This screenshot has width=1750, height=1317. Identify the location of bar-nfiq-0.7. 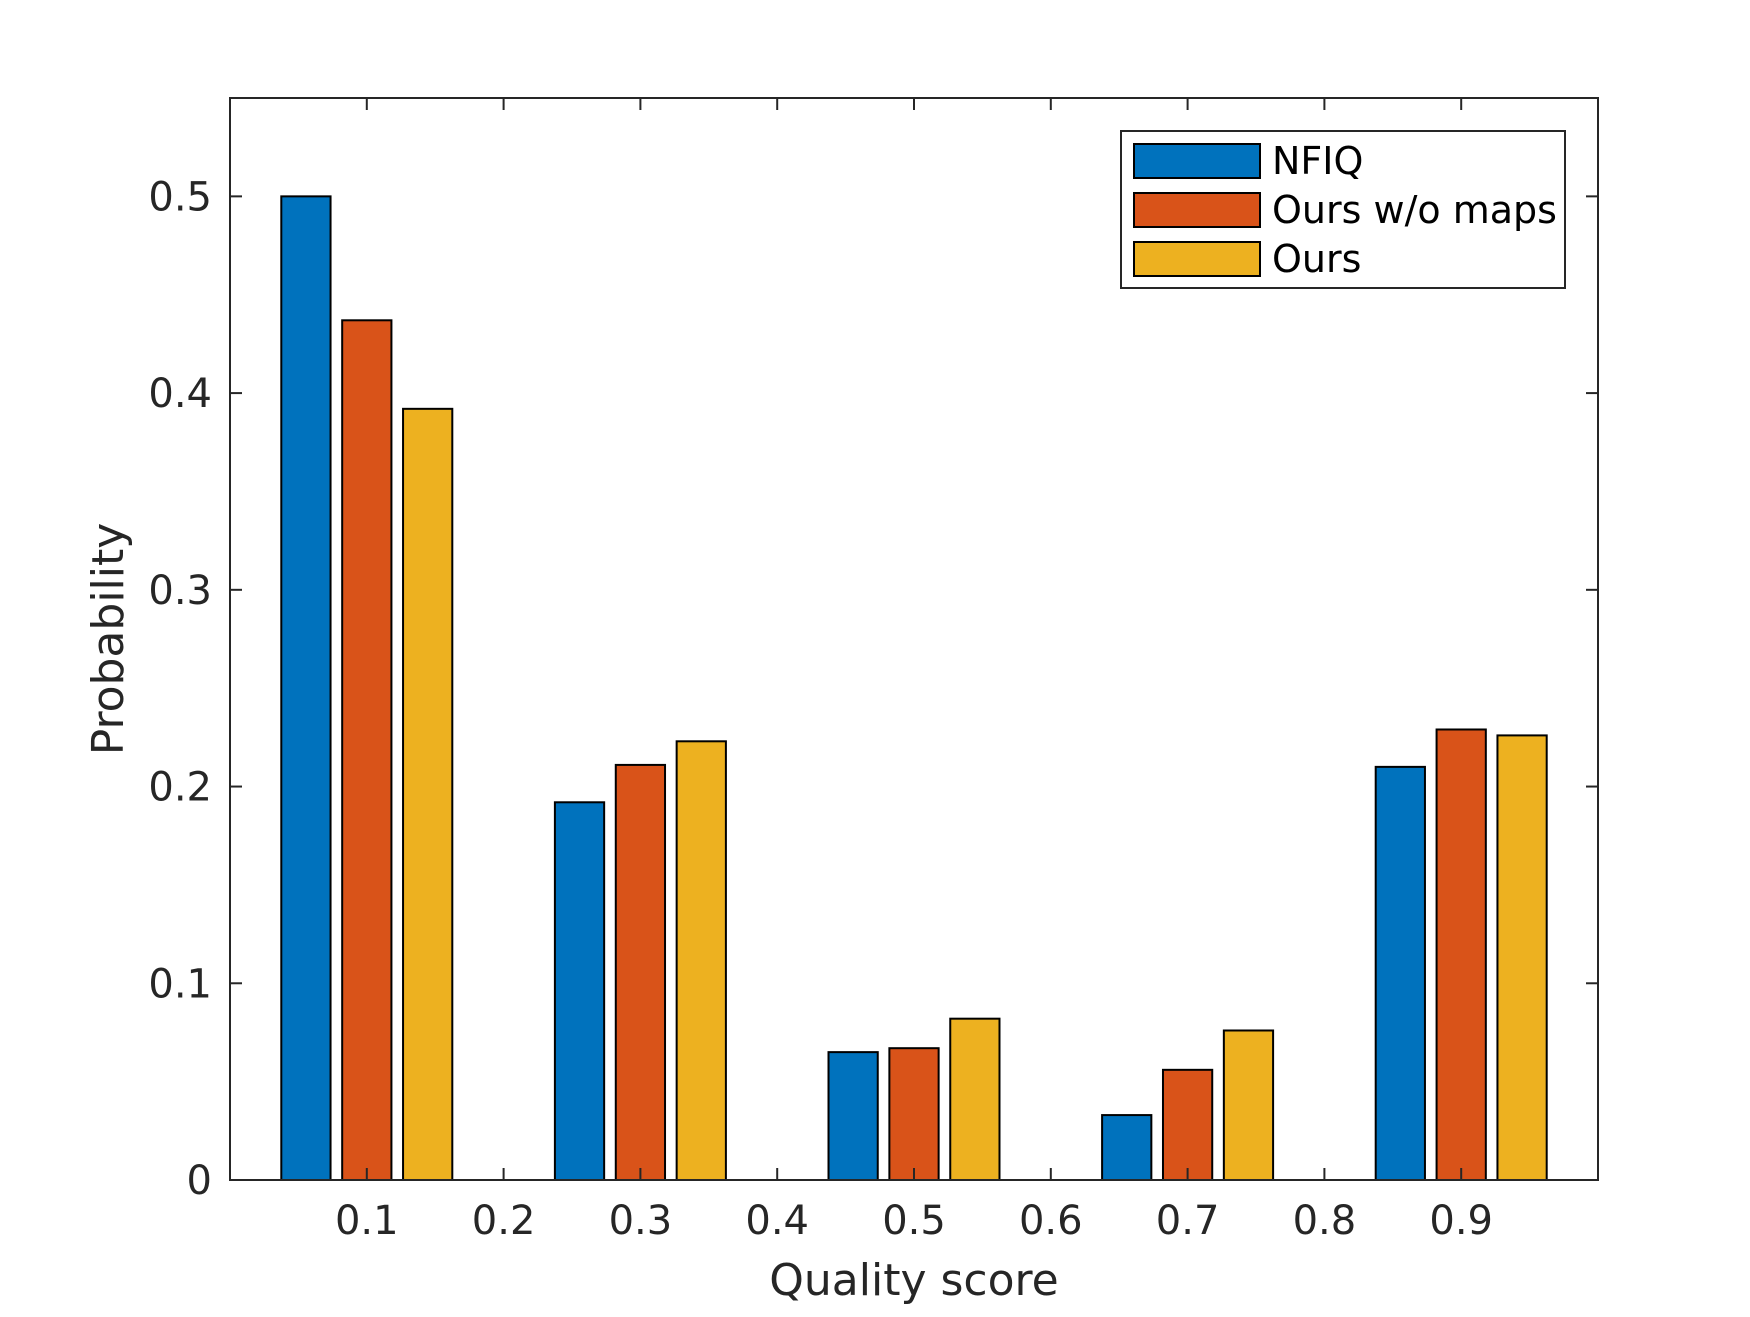
(1127, 1147).